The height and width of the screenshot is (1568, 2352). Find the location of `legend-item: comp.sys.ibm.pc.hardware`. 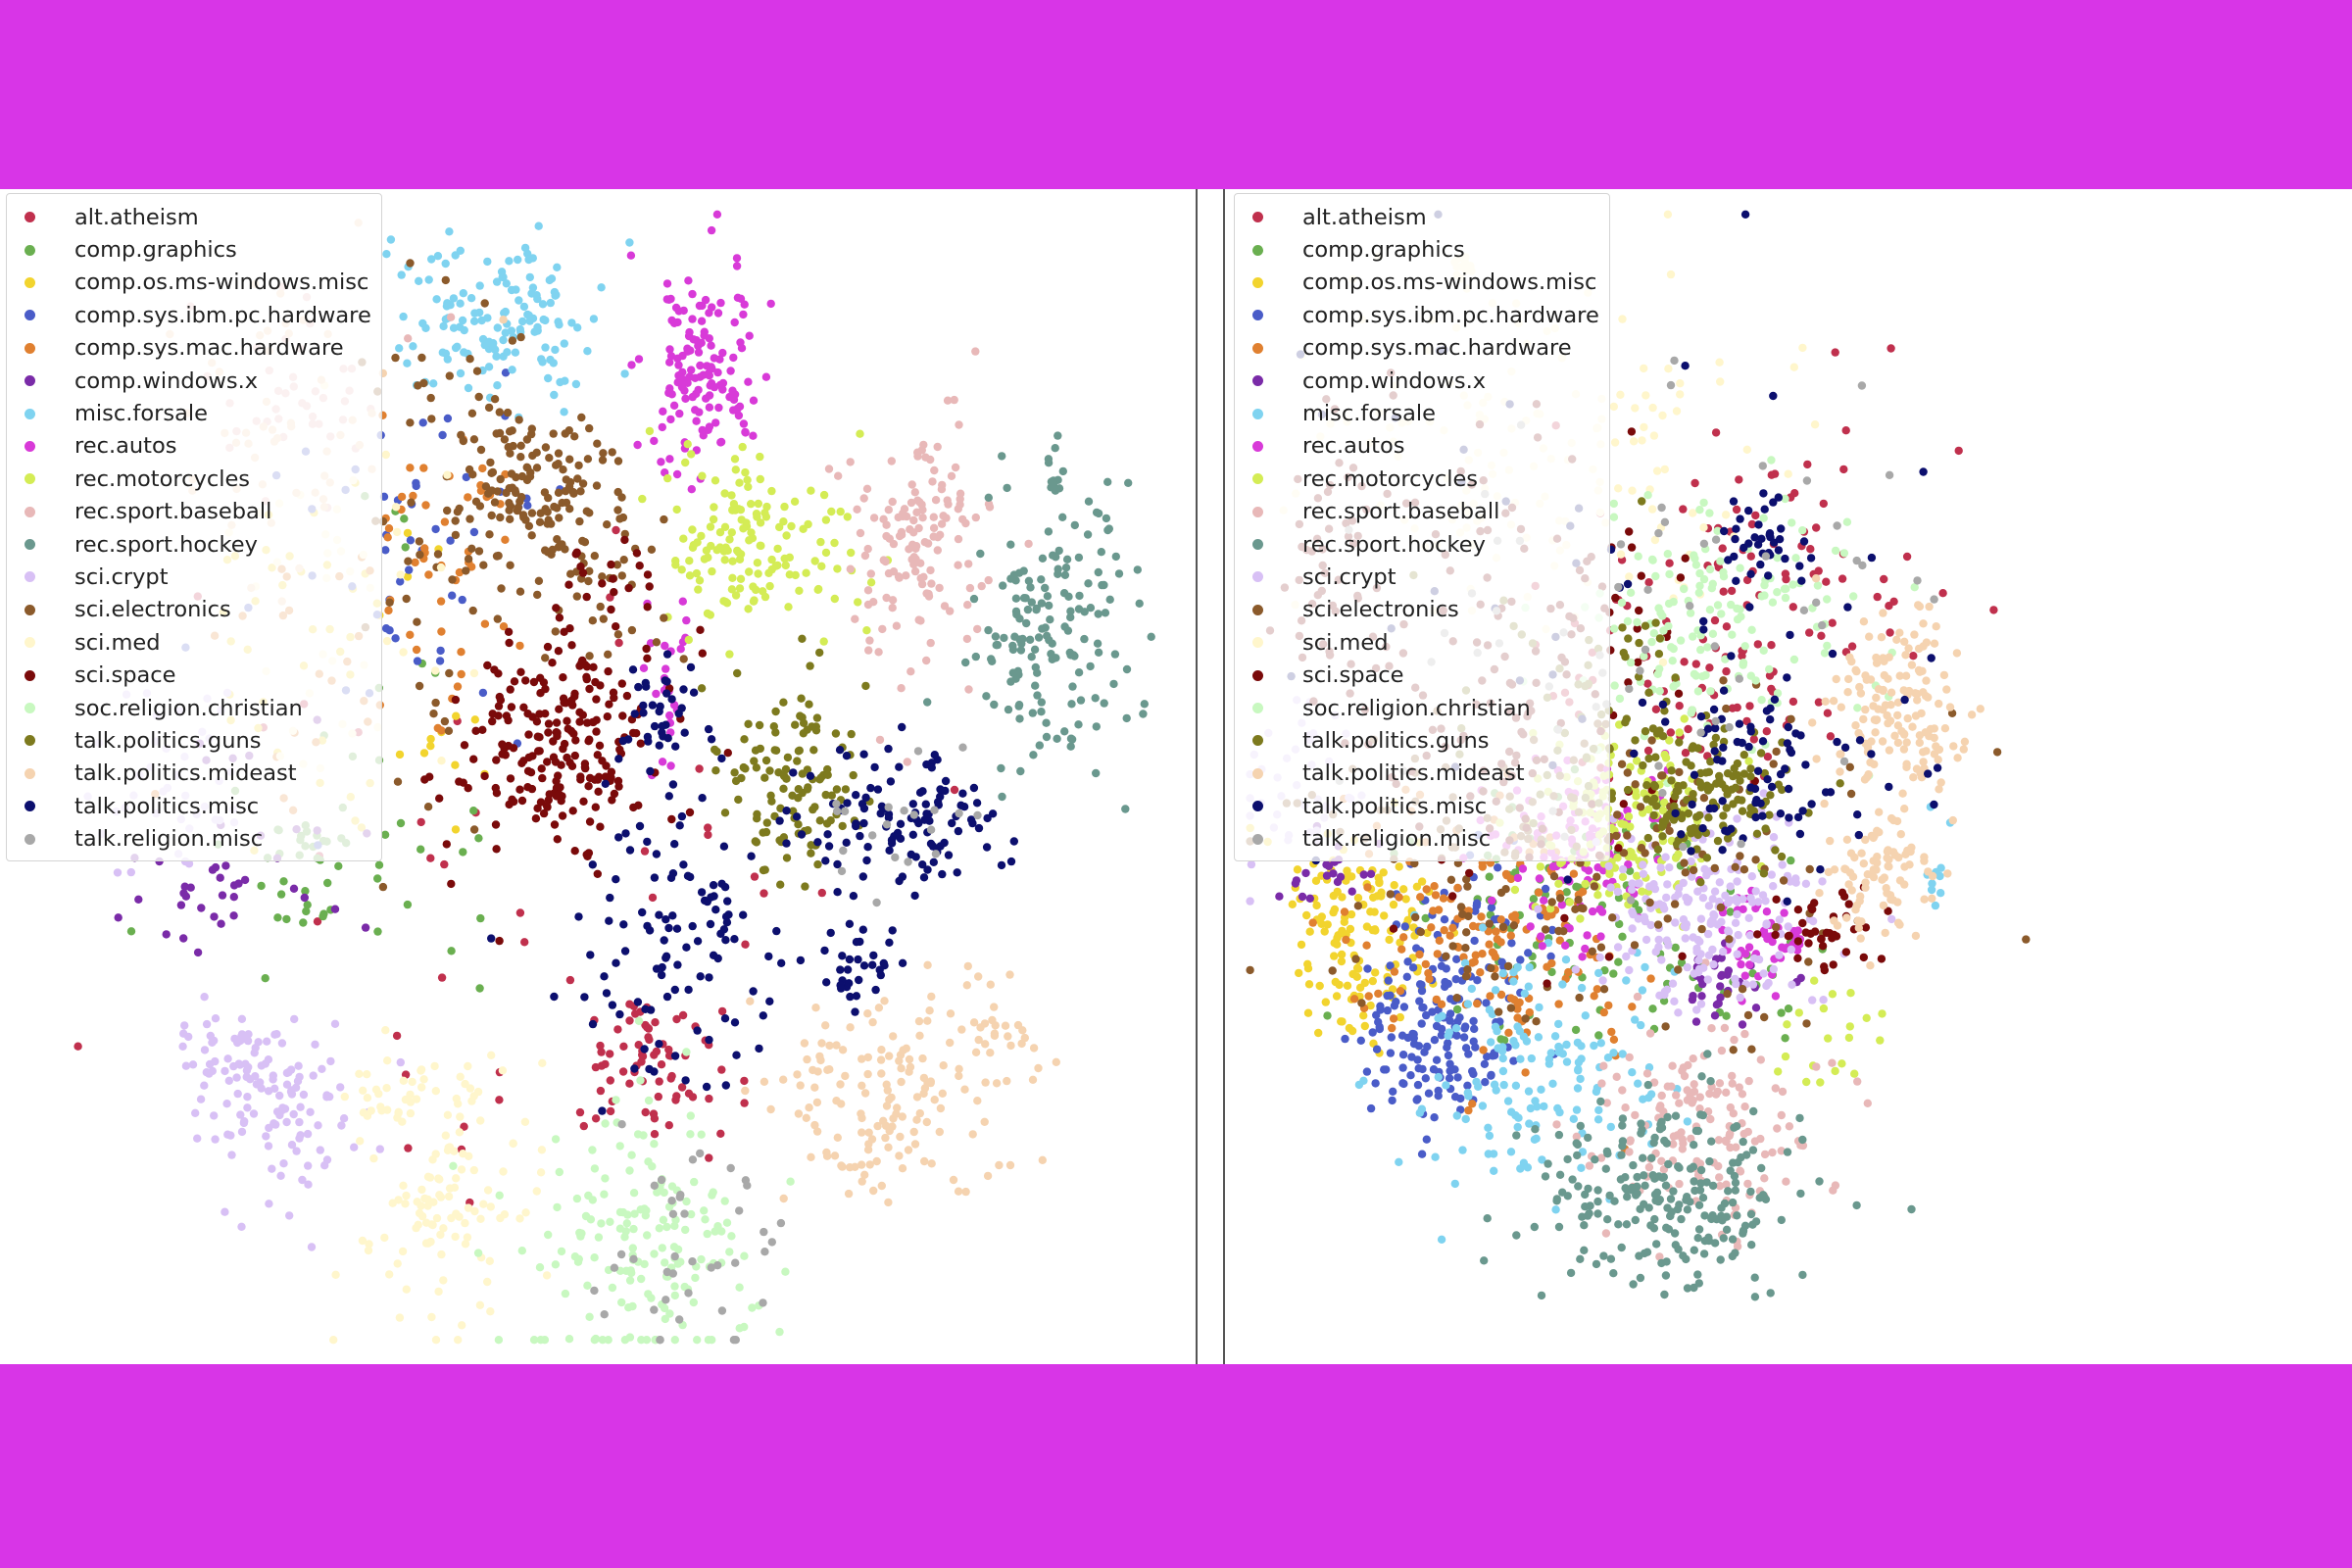

legend-item: comp.sys.ibm.pc.hardware is located at coordinates (197, 315).